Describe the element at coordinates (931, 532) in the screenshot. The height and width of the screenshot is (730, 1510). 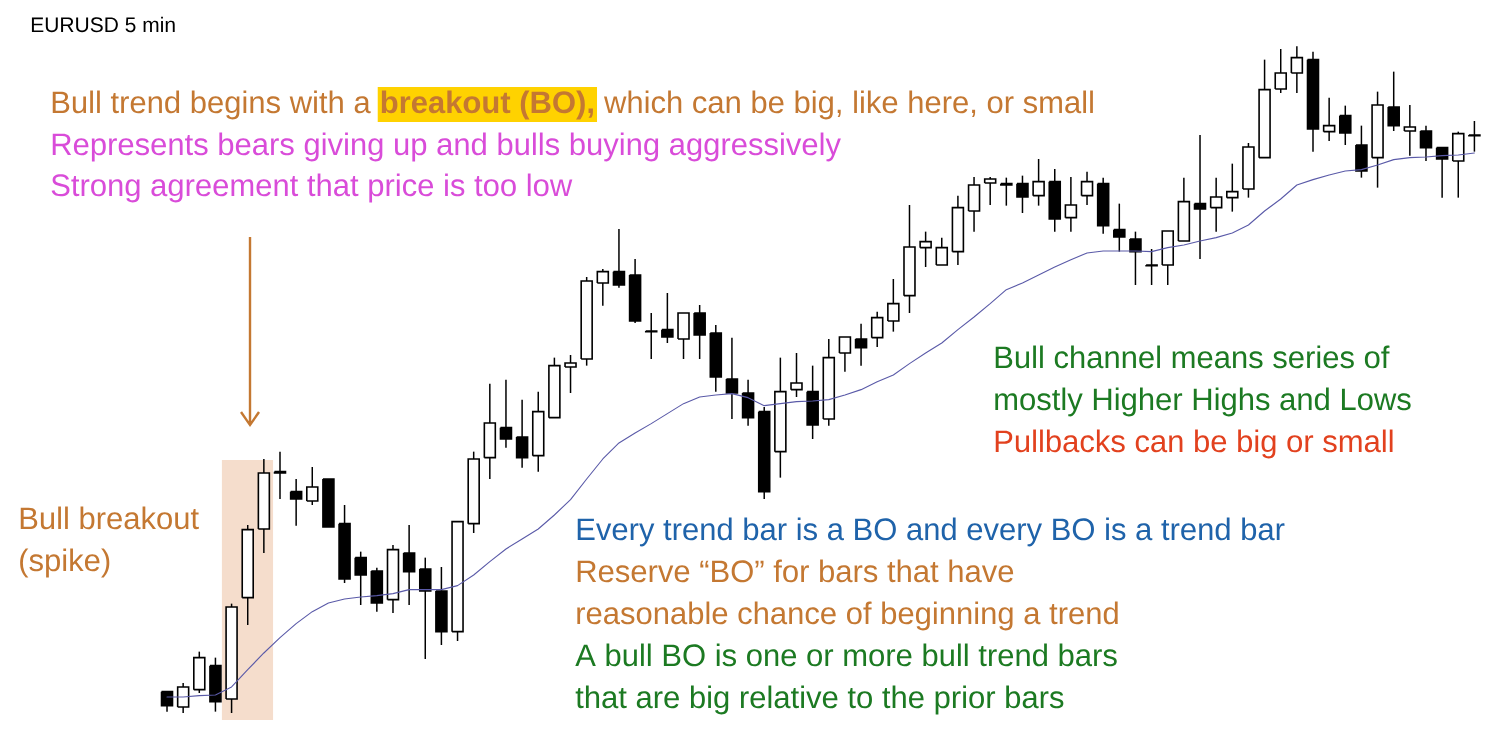
I see `annotation: Every trend bar is a BO and every BO is a trend bar` at that location.